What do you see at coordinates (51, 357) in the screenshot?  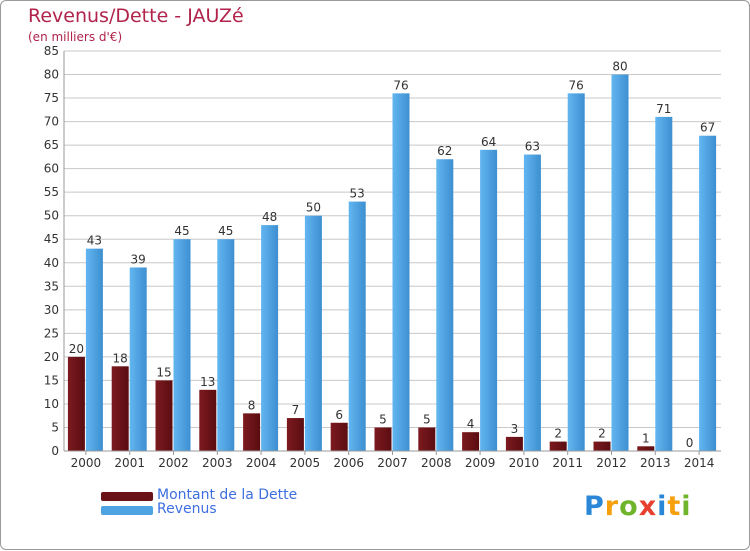 I see `y-tick-label: 20` at bounding box center [51, 357].